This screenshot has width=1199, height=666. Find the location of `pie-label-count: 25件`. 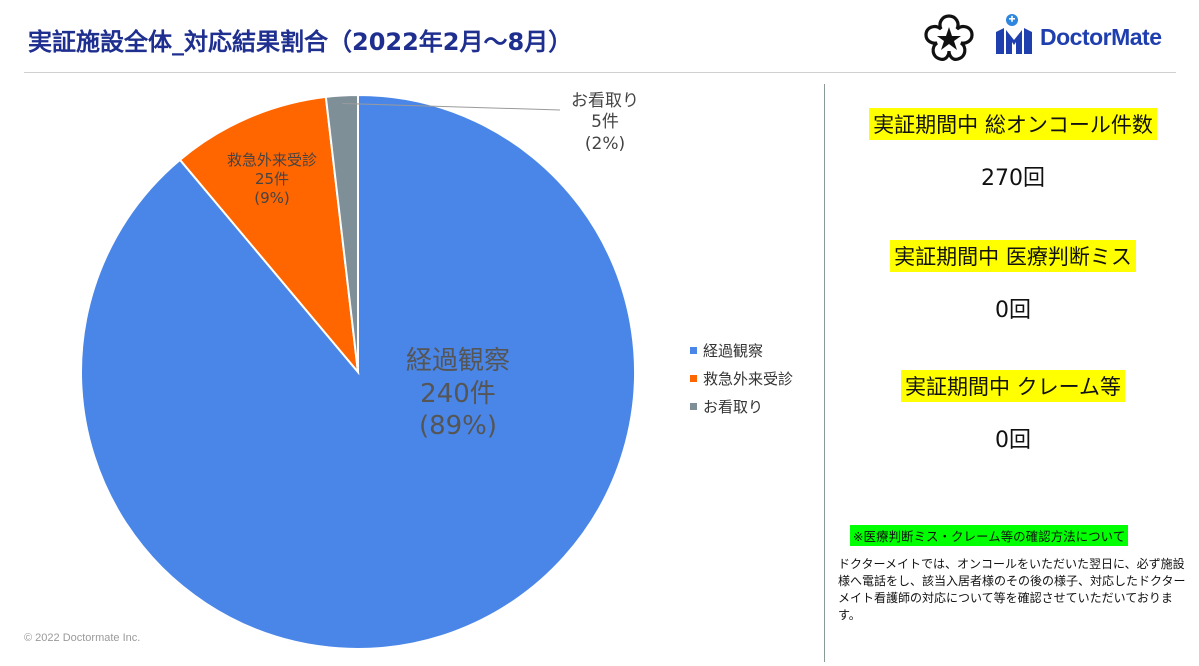

pie-label-count: 25件 is located at coordinates (272, 178).